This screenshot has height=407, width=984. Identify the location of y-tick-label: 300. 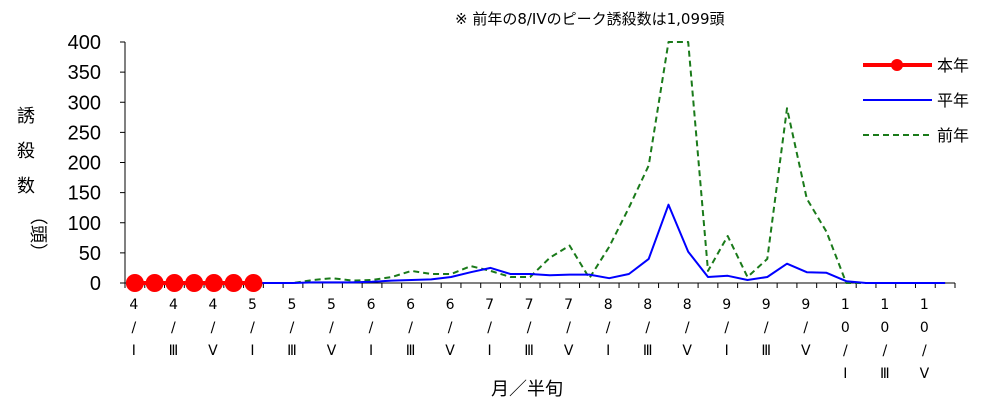
(84, 103).